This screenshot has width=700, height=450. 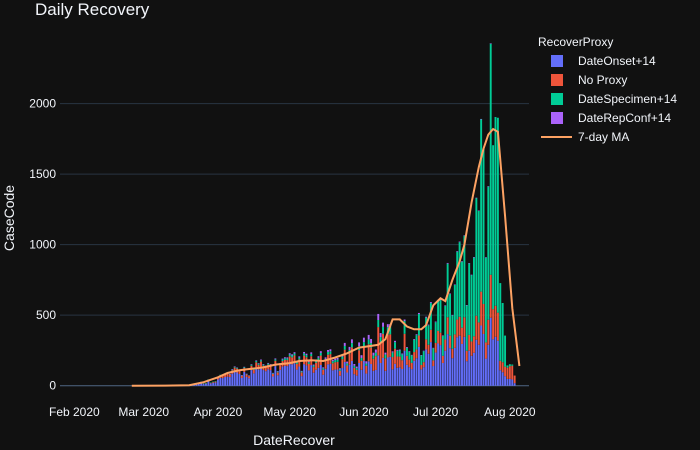 I want to click on legend-item-label: DateSpecimen+14, so click(x=627, y=99).